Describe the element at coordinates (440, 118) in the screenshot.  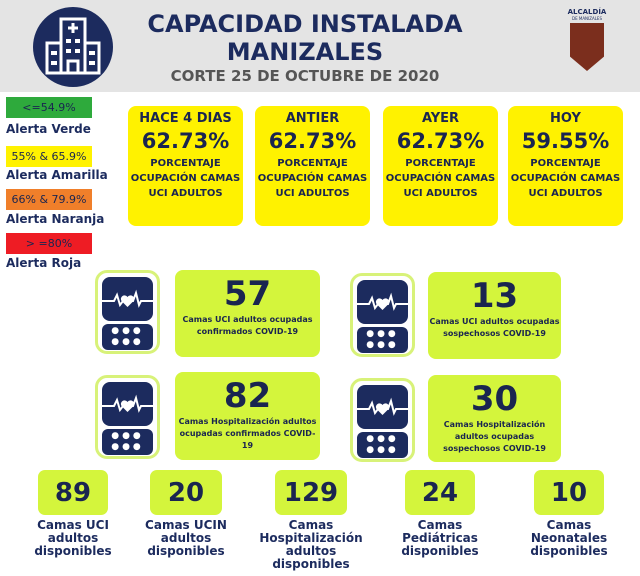
I see `period: AYER` at that location.